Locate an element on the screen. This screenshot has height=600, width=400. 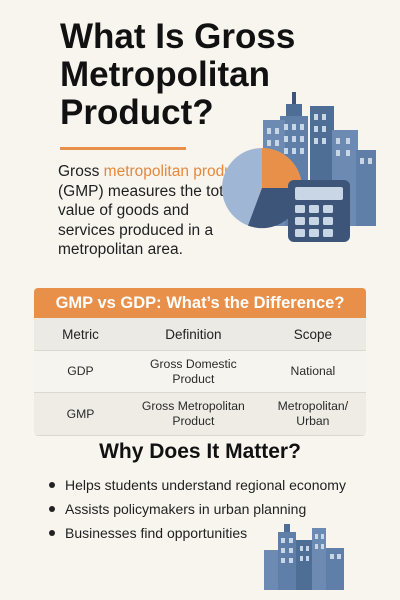
column-header-definition: Definition is located at coordinates (193, 334).